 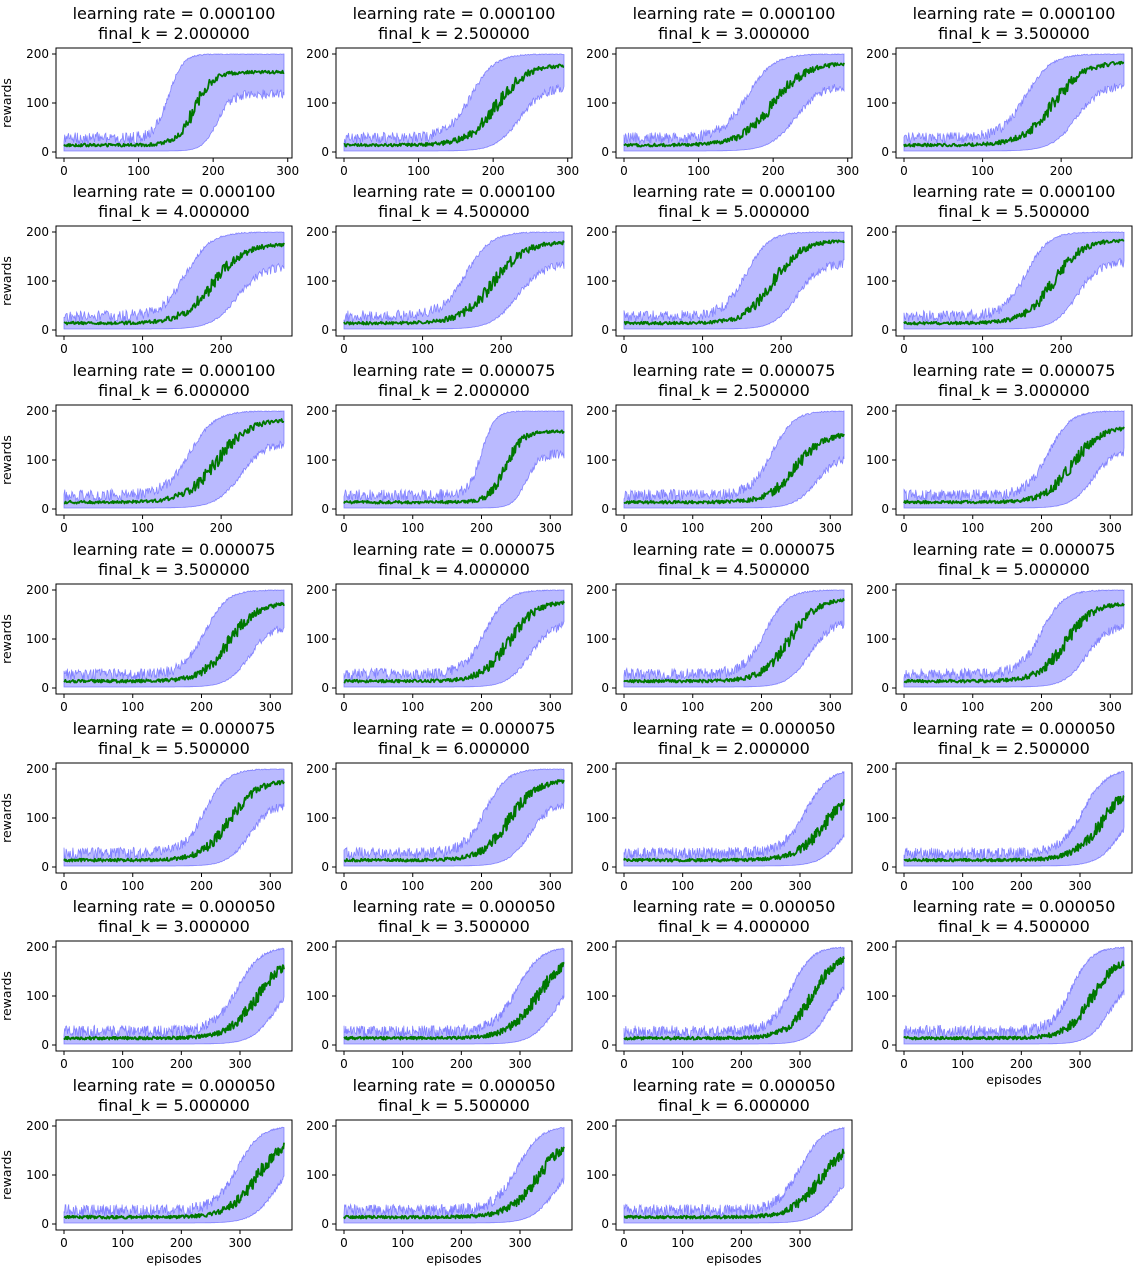 What do you see at coordinates (454, 927) in the screenshot?
I see `subplot-title-k: final_k = 3.500000` at bounding box center [454, 927].